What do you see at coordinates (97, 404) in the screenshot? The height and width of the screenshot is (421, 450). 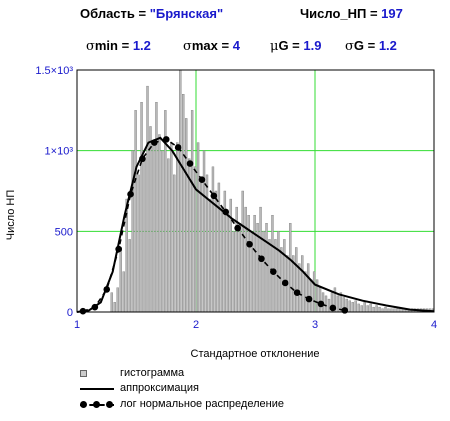 I see `lognormal-swatch` at bounding box center [97, 404].